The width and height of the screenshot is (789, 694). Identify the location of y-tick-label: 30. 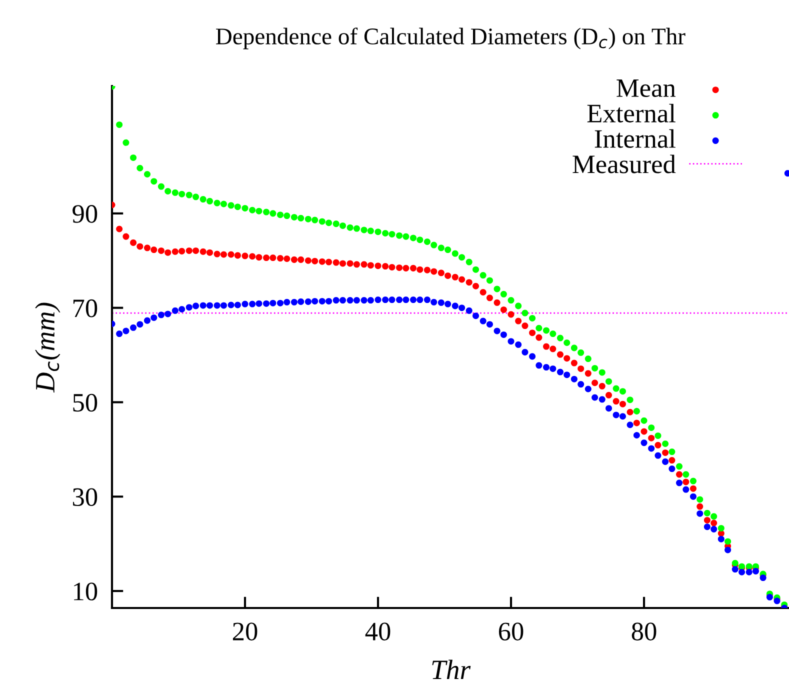
(85, 497).